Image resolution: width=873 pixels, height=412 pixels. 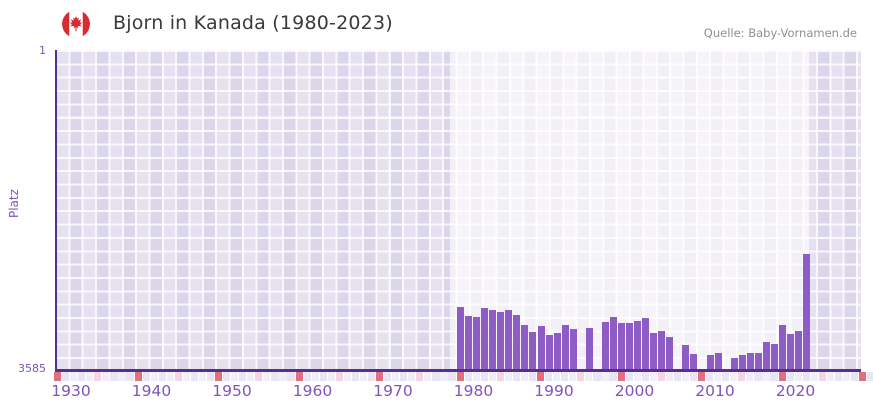 I want to click on bar-1990, so click(x=541, y=347).